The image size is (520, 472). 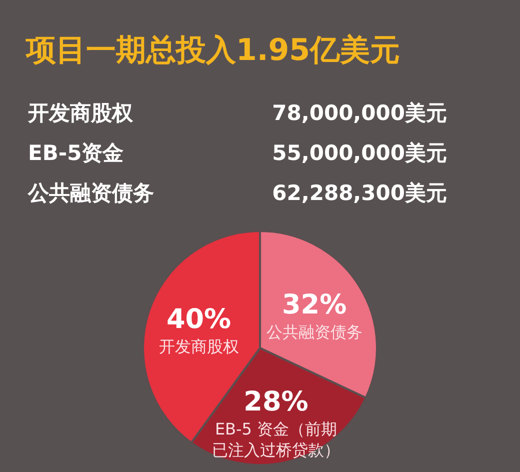 I want to click on data-label: 40%, so click(x=199, y=320).